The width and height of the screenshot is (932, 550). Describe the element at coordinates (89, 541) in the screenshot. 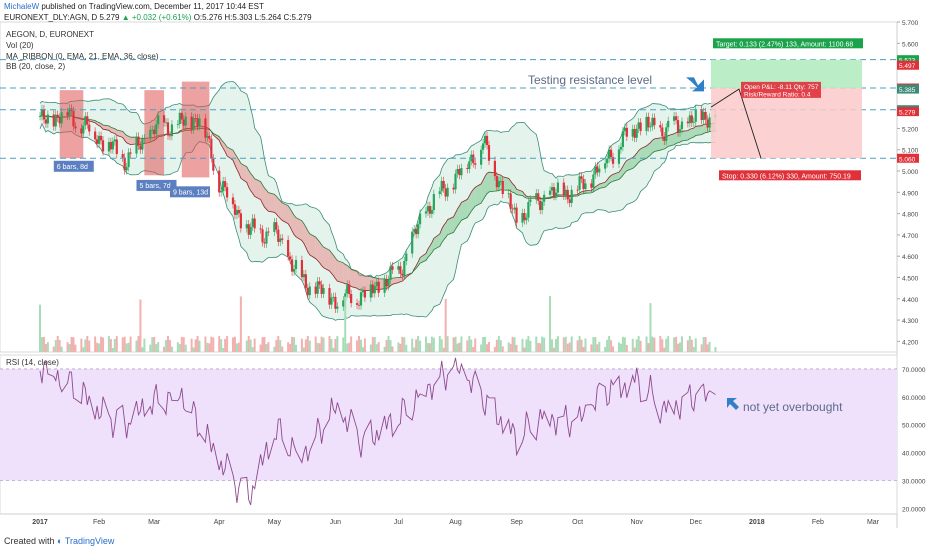

I see `footer-brand: TradingView` at that location.